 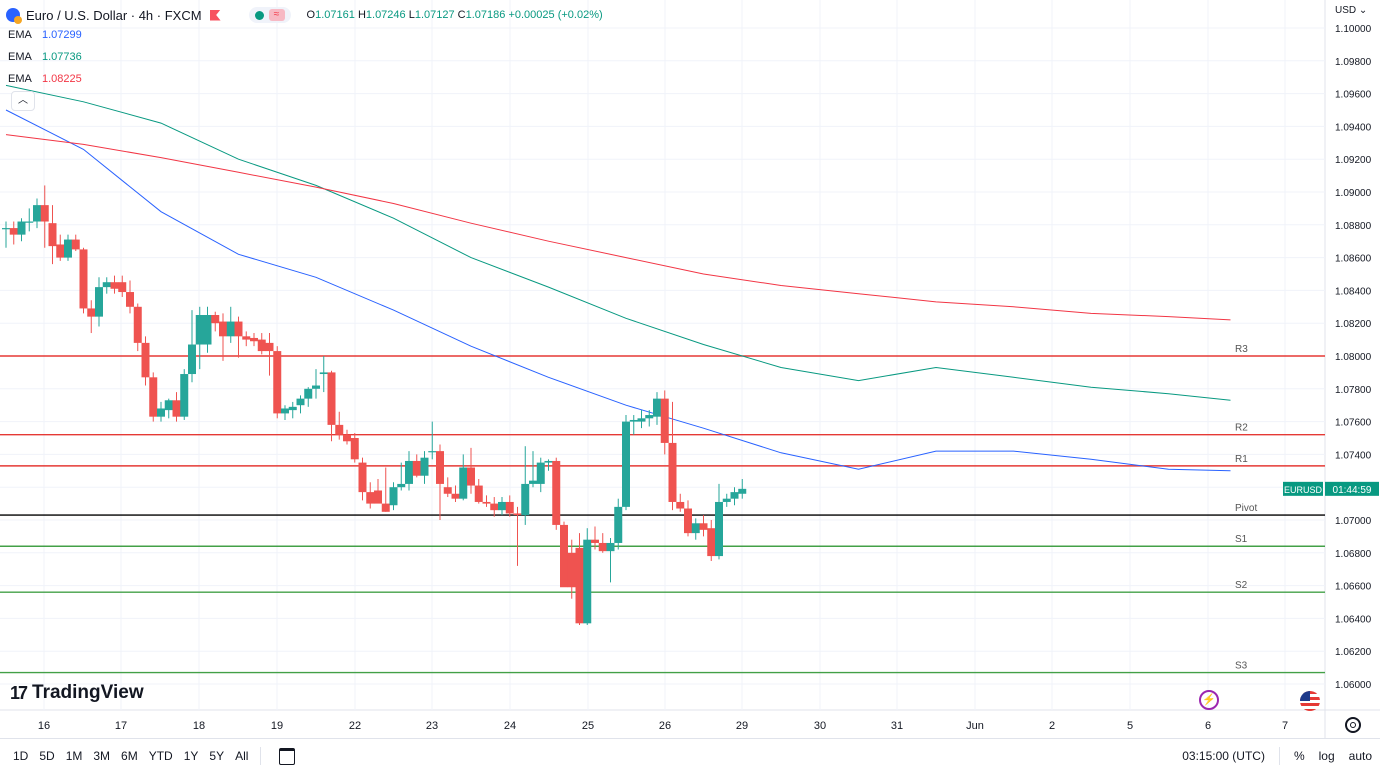 I want to click on timeframe-buttons: 1D 5D 1M 3M 6M YTD 1Y 5Y All, so click(x=130, y=756).